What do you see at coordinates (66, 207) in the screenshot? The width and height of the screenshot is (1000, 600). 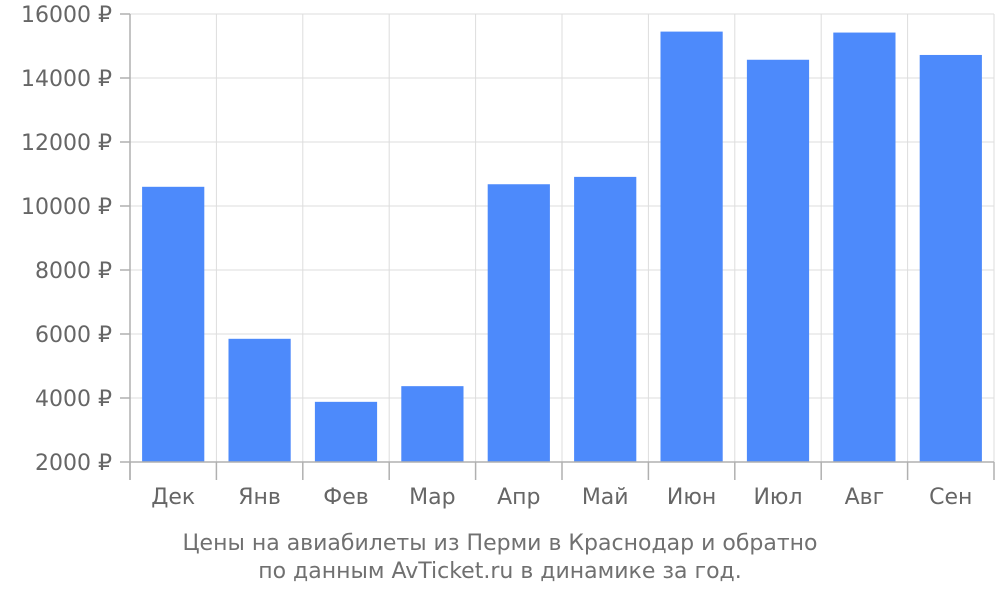 I see `y-tick-label: 10000 ₽` at bounding box center [66, 207].